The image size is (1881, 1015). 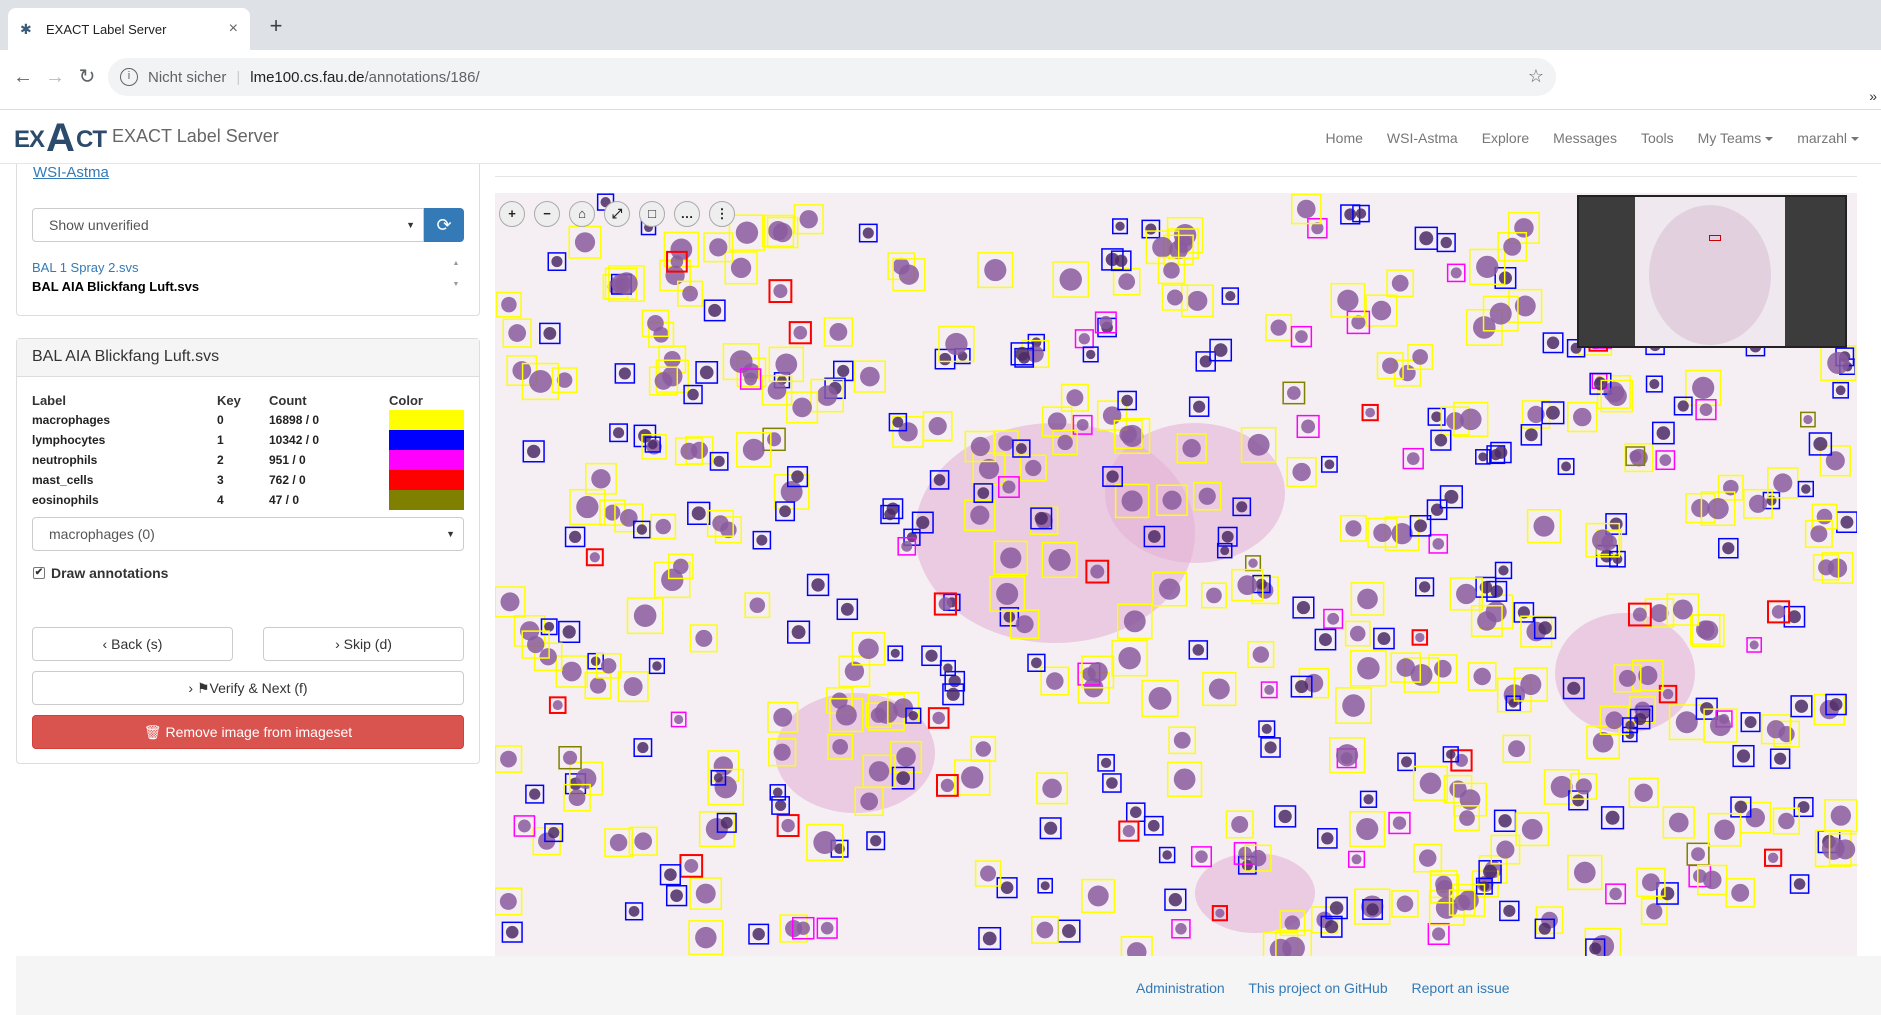 What do you see at coordinates (444, 225) in the screenshot?
I see `refresh-button: ⟳` at bounding box center [444, 225].